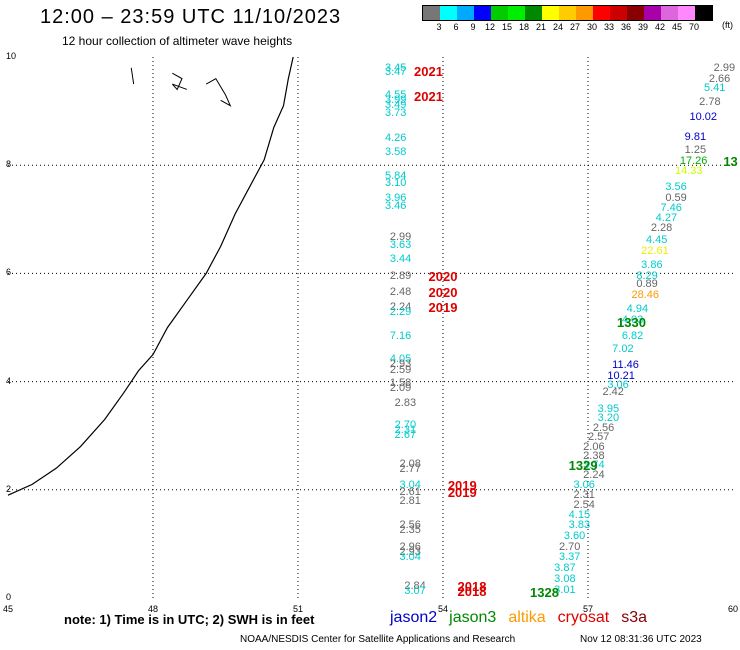 The width and height of the screenshot is (740, 650). What do you see at coordinates (574, 535) in the screenshot?
I see `wave-height-label: 3.60` at bounding box center [574, 535].